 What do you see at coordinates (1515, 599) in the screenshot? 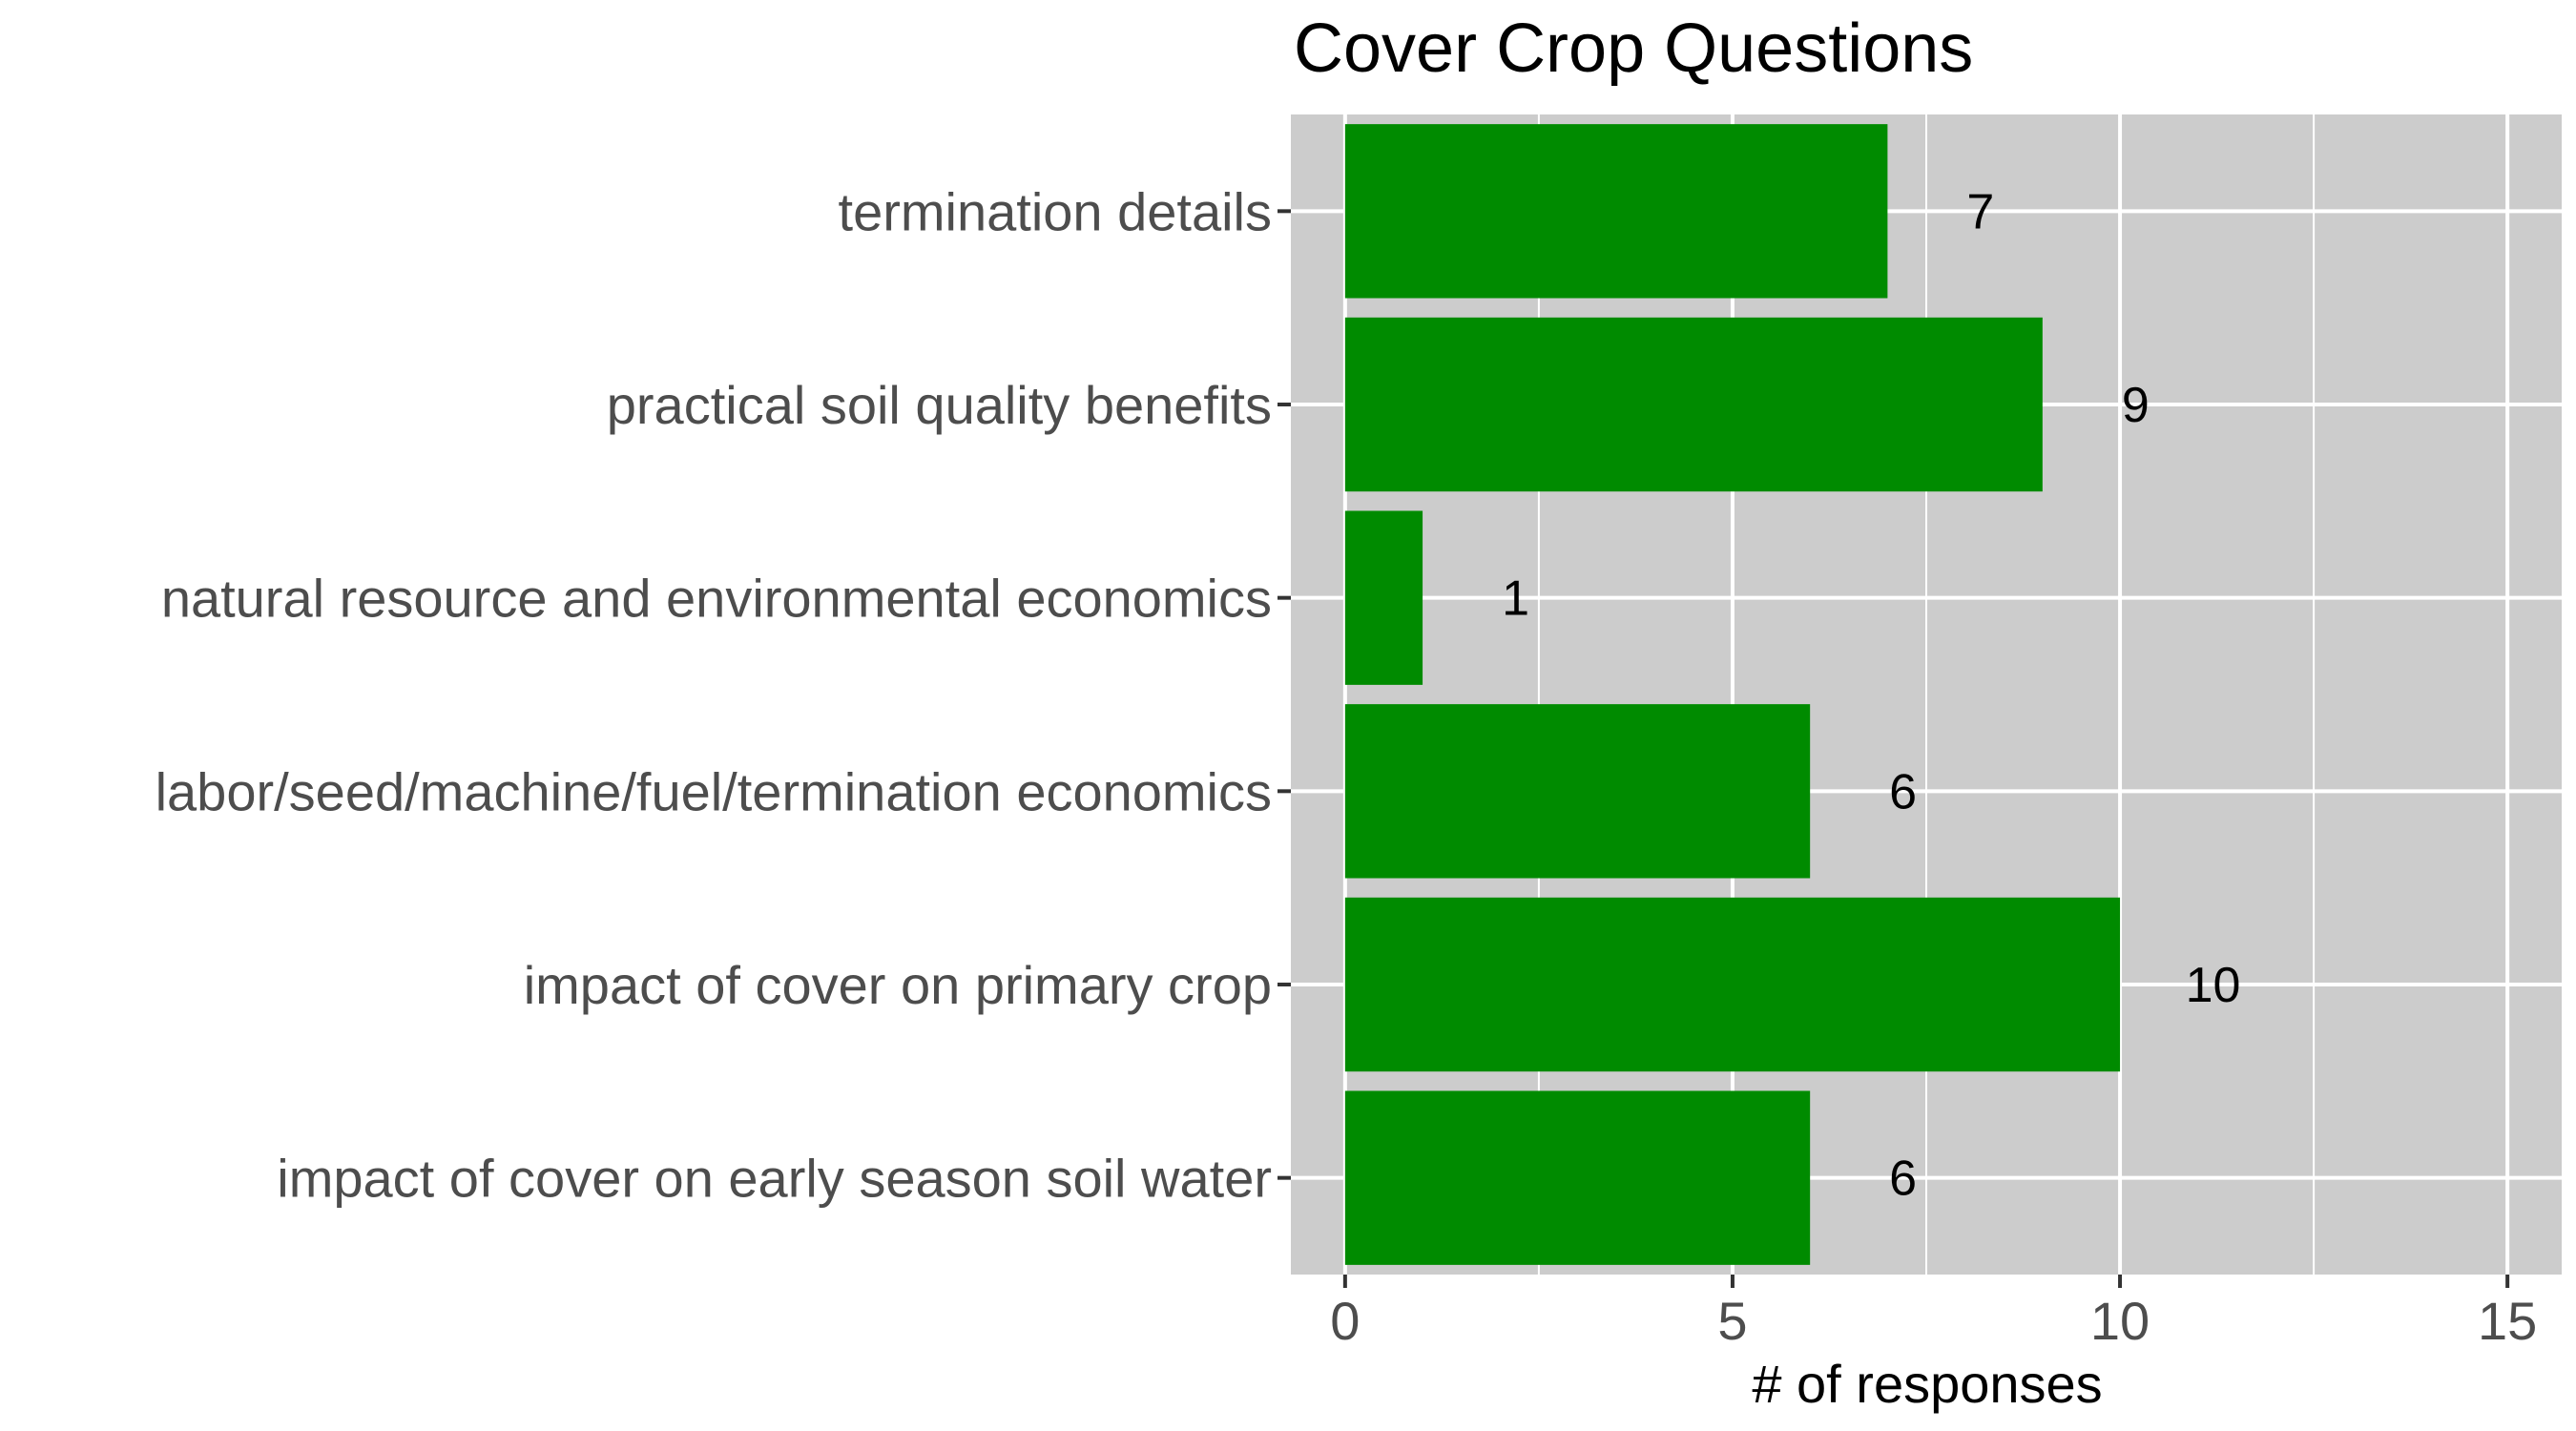
I see `bar-value-label: 1` at bounding box center [1515, 599].